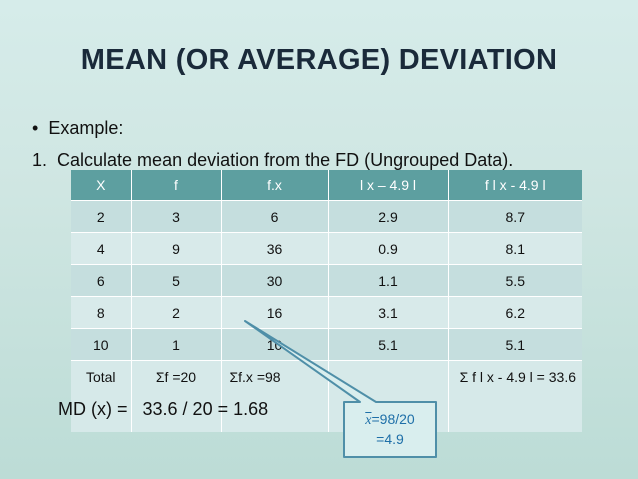 The width and height of the screenshot is (638, 479). What do you see at coordinates (340, 389) in the screenshot?
I see `callout-shape` at bounding box center [340, 389].